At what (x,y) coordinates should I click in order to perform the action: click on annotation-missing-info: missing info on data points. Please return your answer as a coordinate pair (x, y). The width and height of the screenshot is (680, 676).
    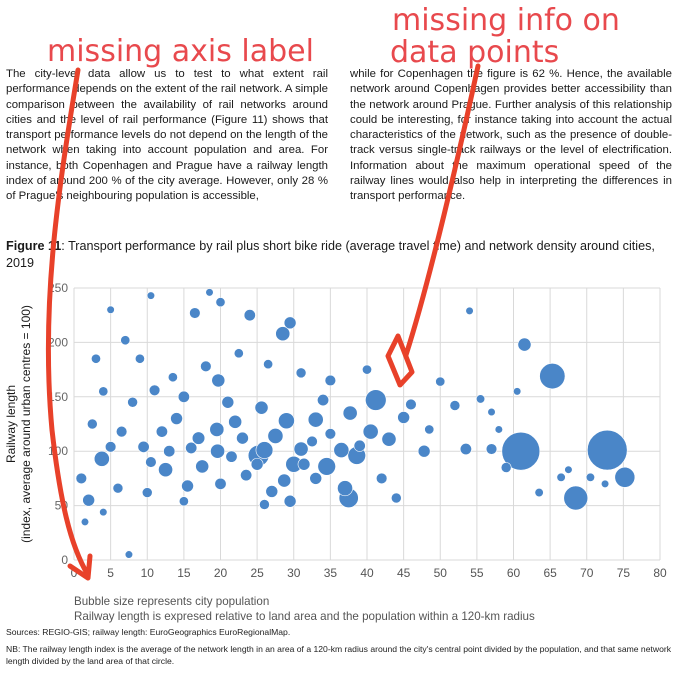
    Looking at the image, I should click on (505, 37).